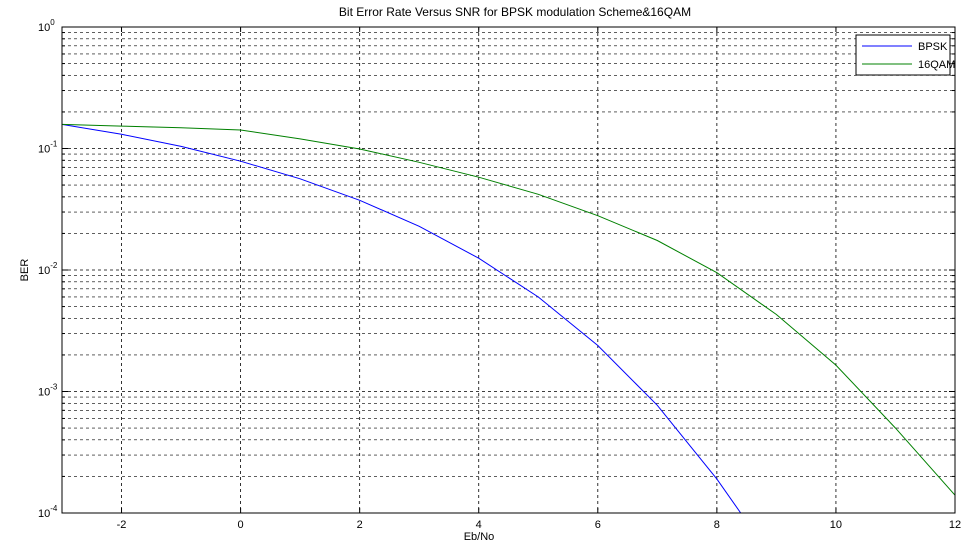 The width and height of the screenshot is (976, 544). I want to click on x-tick-label: 6, so click(598, 525).